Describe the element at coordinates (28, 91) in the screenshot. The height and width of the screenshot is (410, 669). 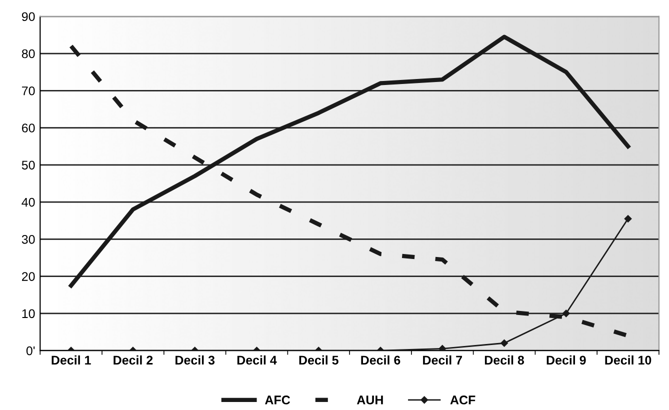
I see `y-tick-label: 70` at that location.